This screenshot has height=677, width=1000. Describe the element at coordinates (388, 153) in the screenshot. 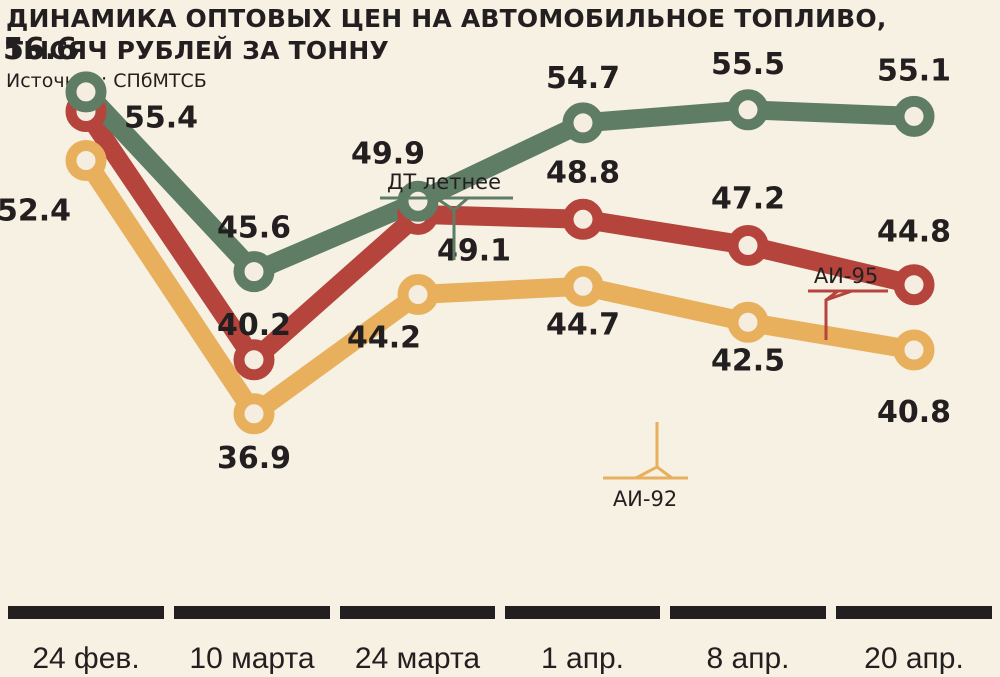

I see `data-label-dt-letnee-3: 49.9` at that location.